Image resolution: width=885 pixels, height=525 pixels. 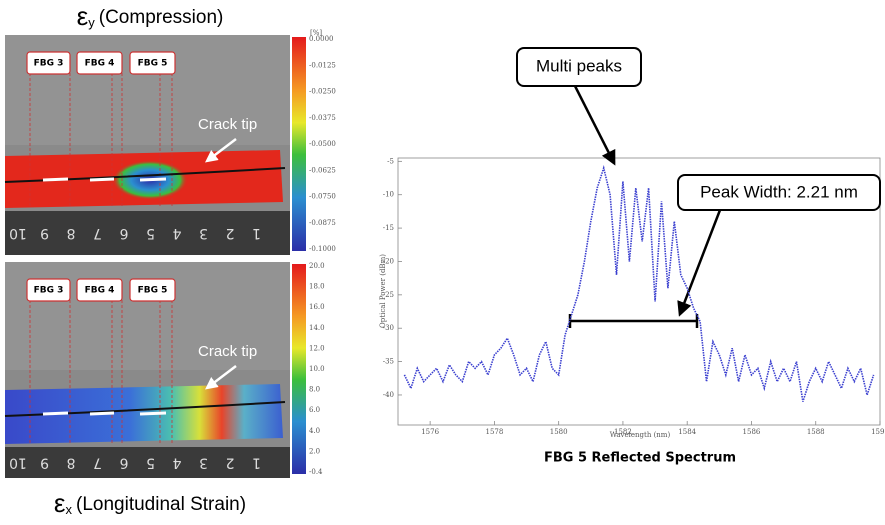 I want to click on colorbar-tick-label: 10.0, so click(x=317, y=369).